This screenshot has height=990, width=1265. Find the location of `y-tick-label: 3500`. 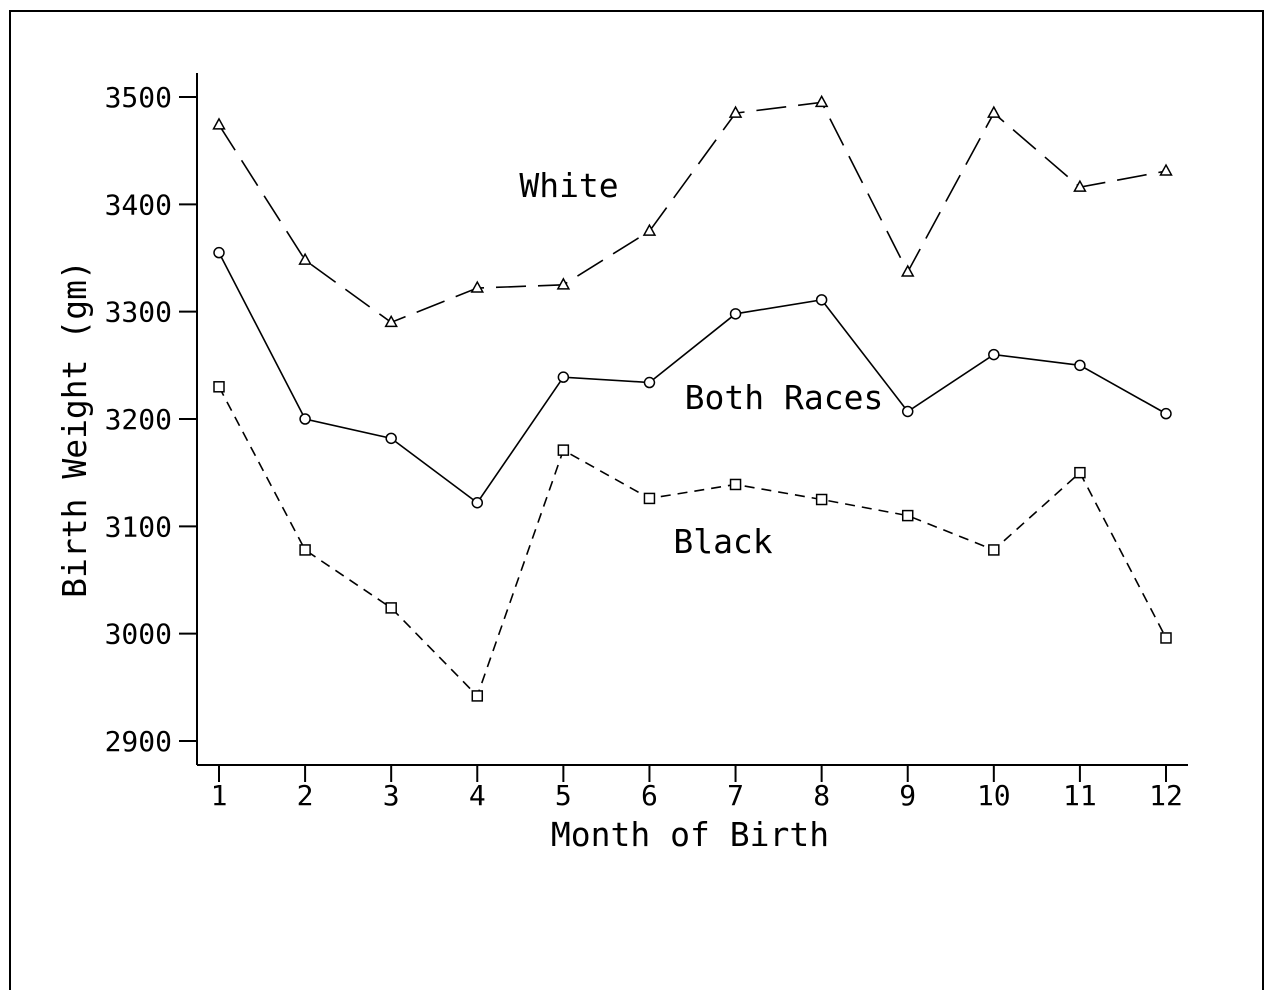

y-tick-label: 3500 is located at coordinates (138, 97).